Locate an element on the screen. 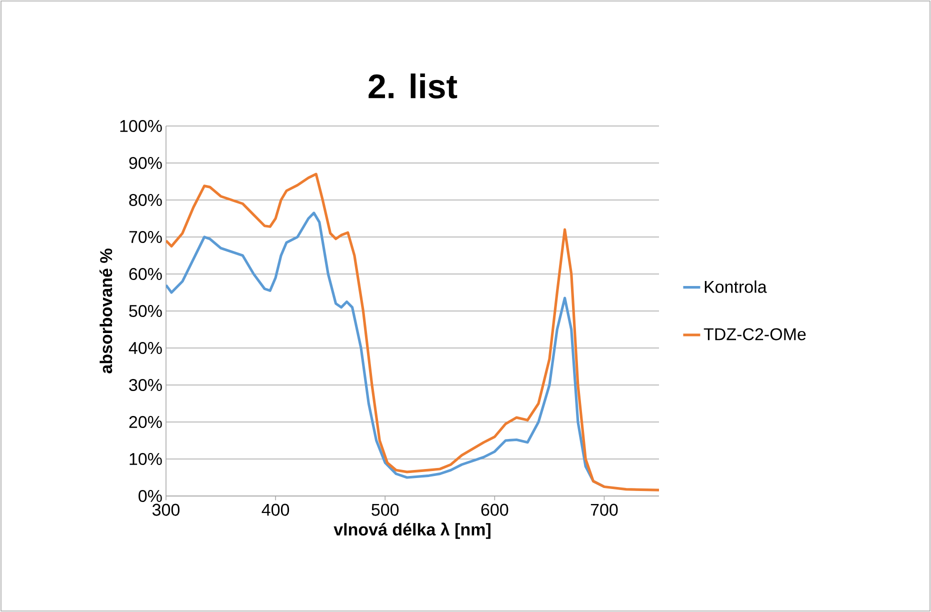  y-tick-label: 70% is located at coordinates (145, 237).